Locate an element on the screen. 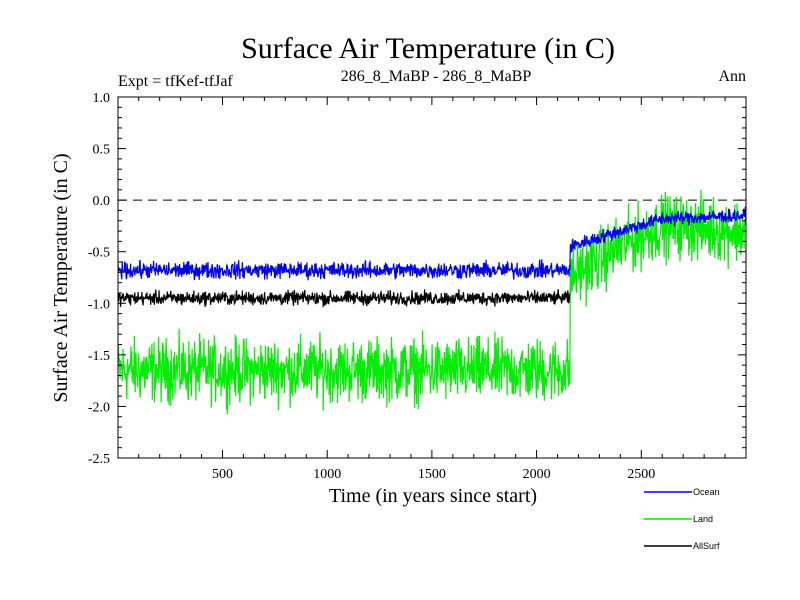  x-tick-label: 1500 is located at coordinates (432, 474).